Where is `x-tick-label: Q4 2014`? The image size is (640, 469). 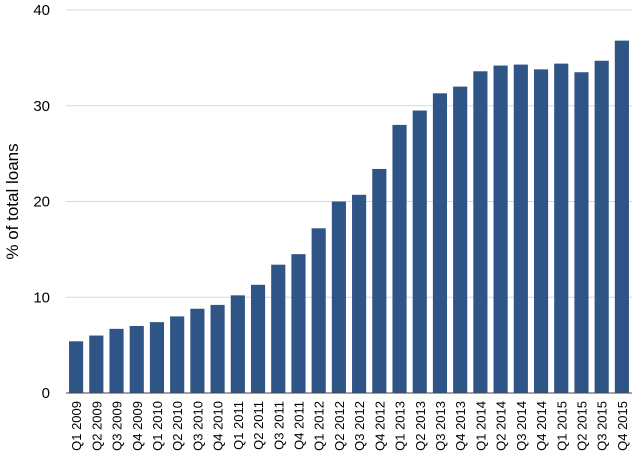
x-tick-label: Q4 2014 is located at coordinates (541, 426).